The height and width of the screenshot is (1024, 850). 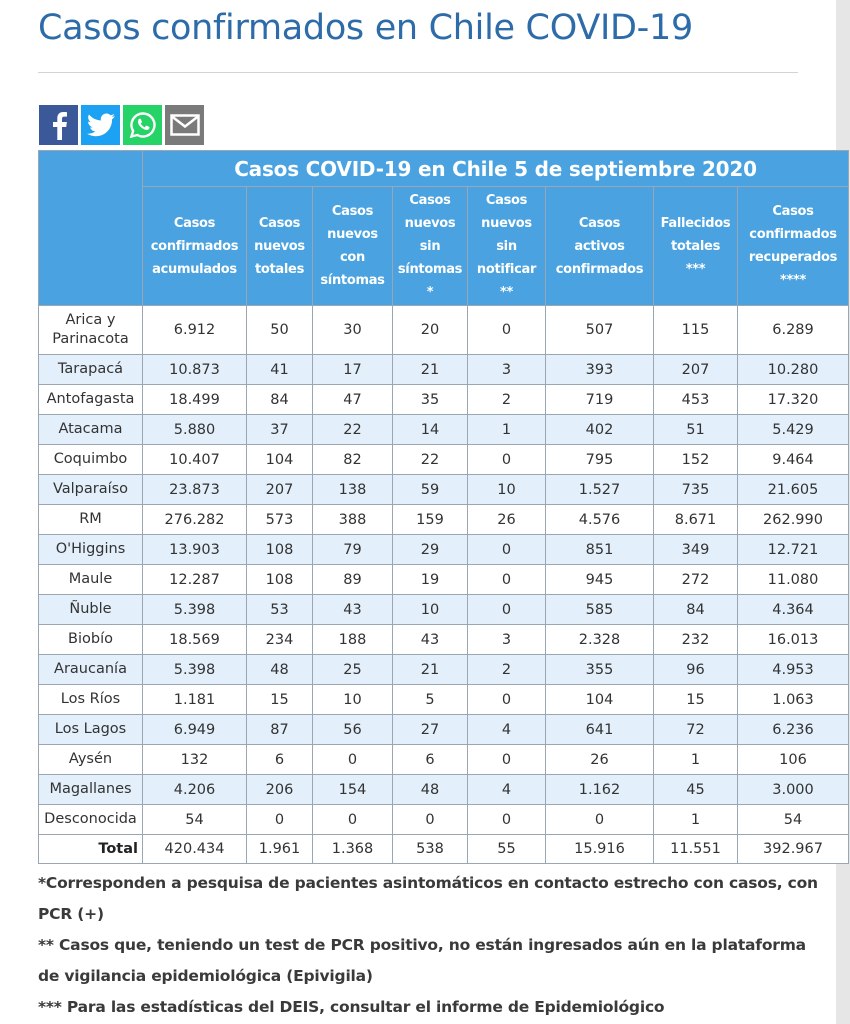 What do you see at coordinates (279, 699) in the screenshot?
I see `value-cell: 15` at bounding box center [279, 699].